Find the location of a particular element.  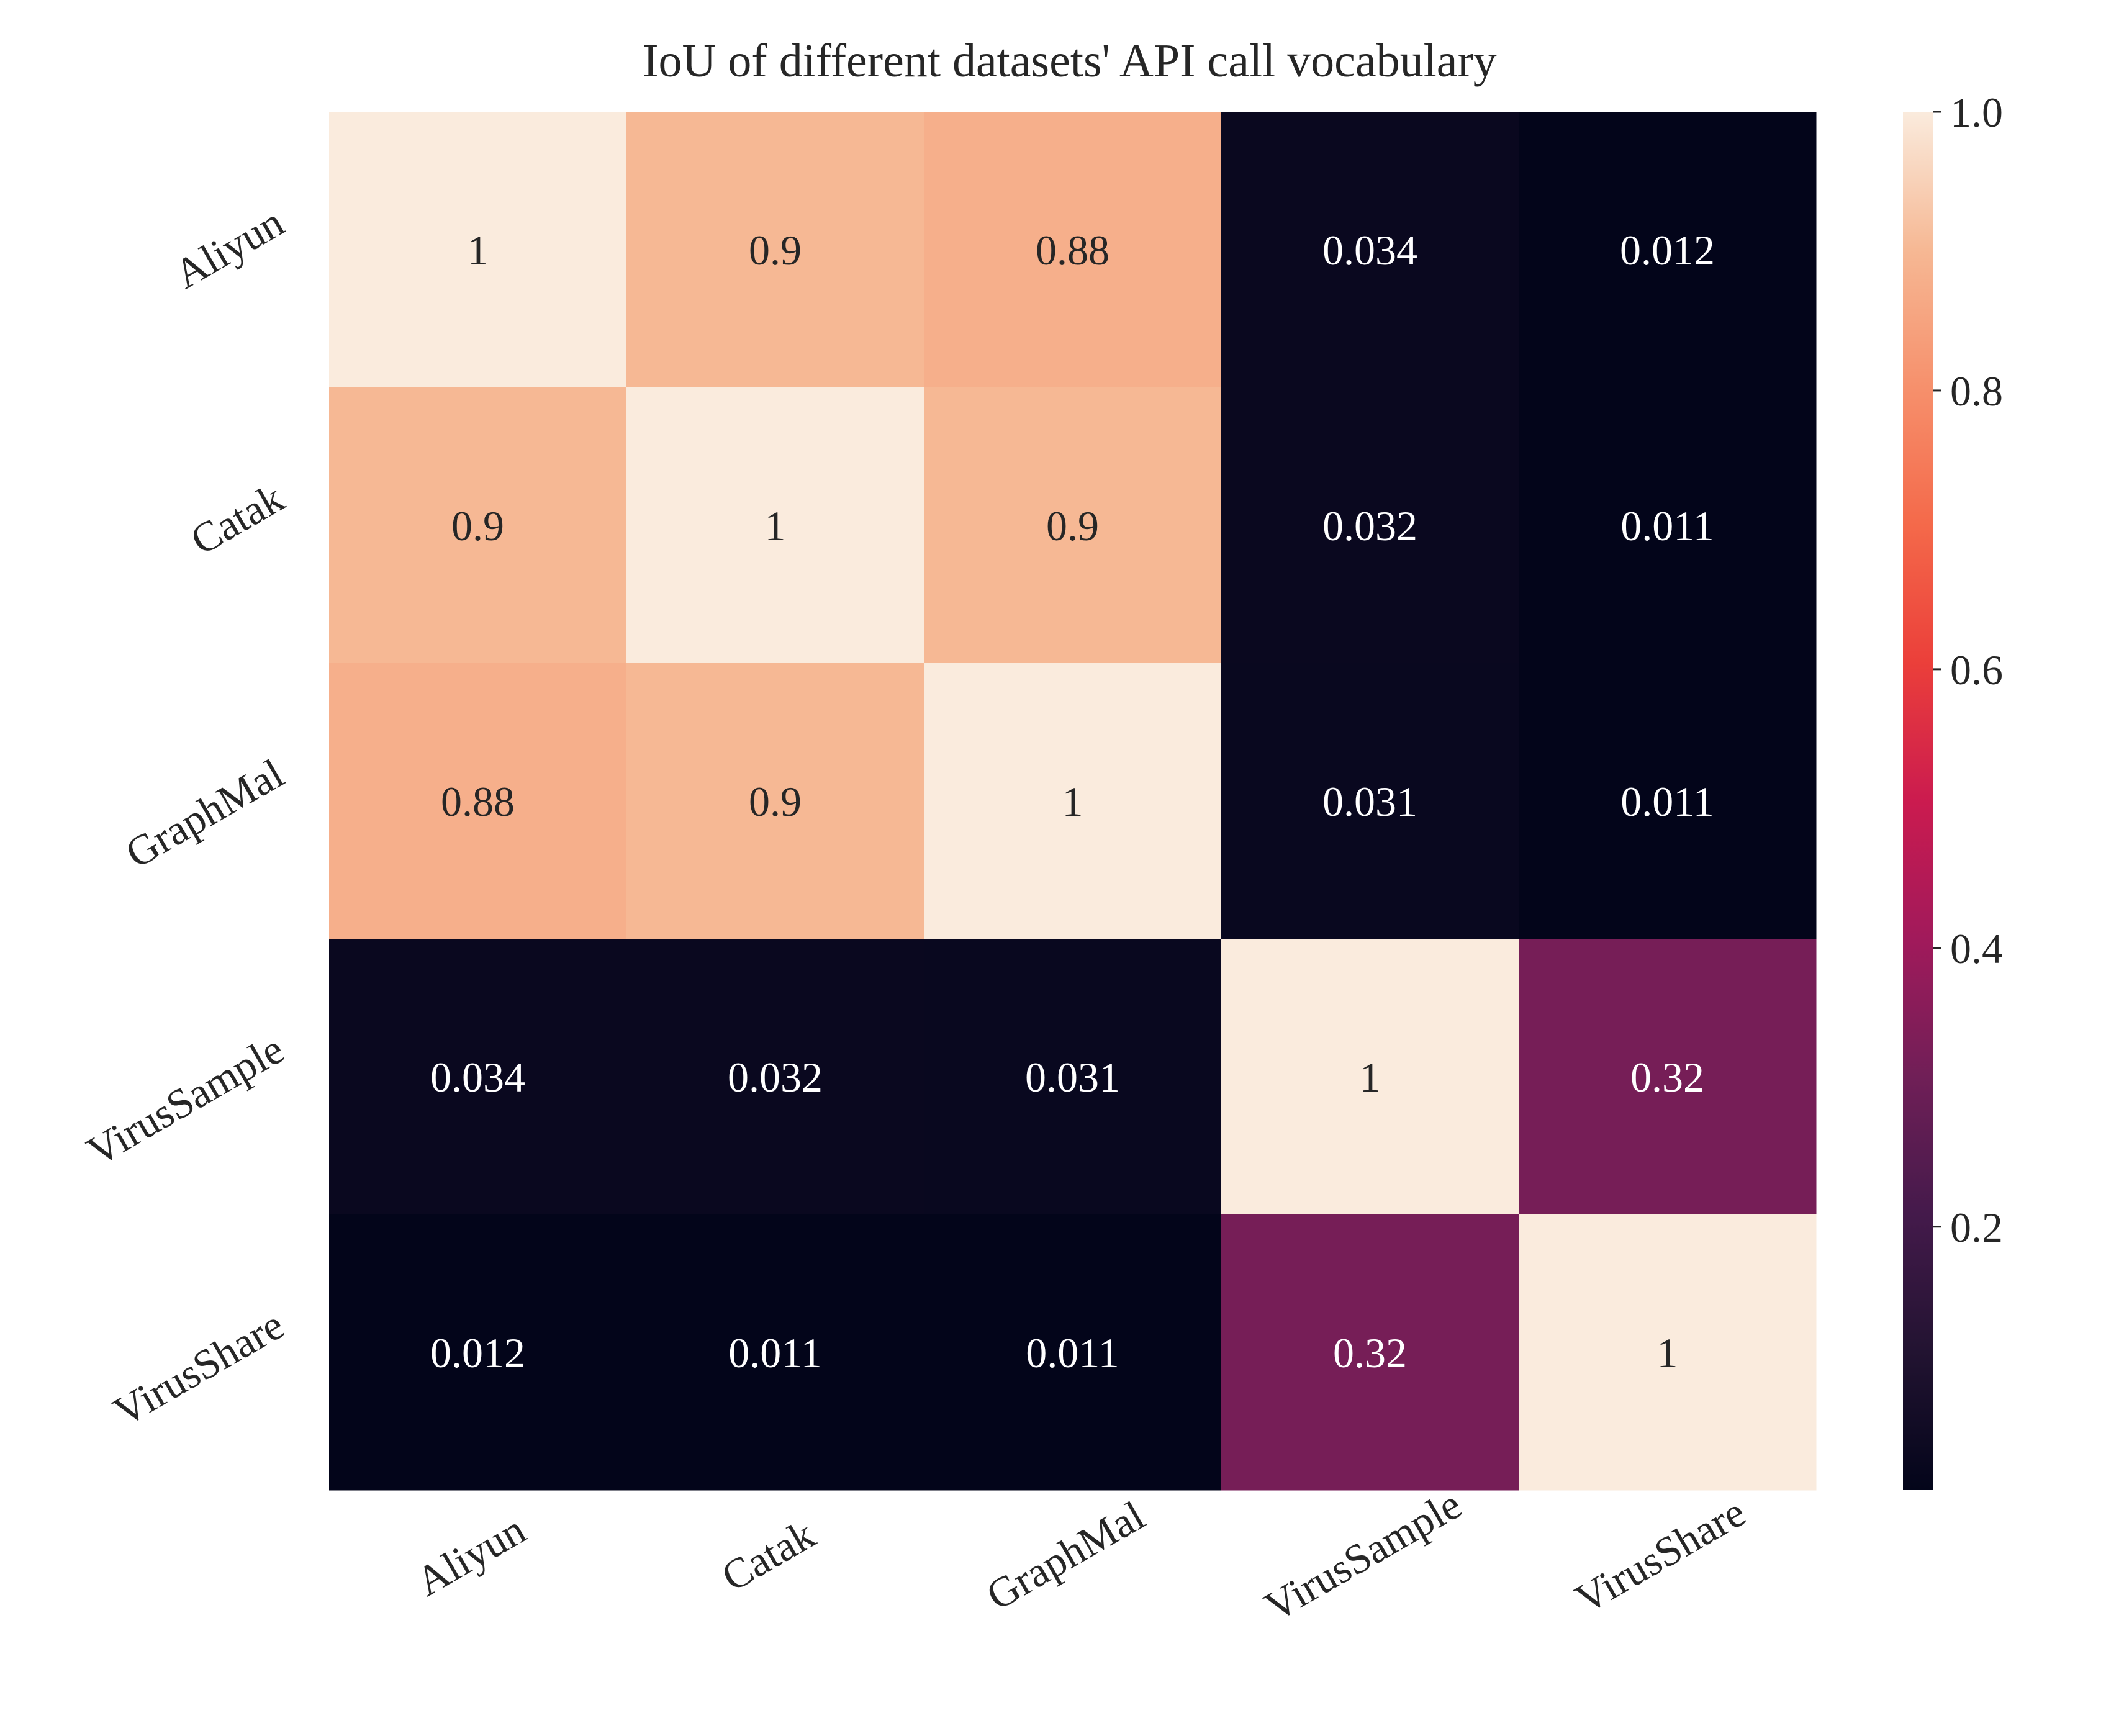

y-tick-label: GraphMal is located at coordinates (204, 813).